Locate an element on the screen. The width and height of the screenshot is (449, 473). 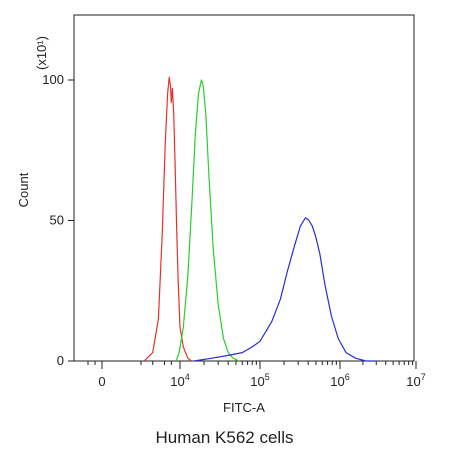
y-multiplier-label: (x10¹) is located at coordinates (41, 53).